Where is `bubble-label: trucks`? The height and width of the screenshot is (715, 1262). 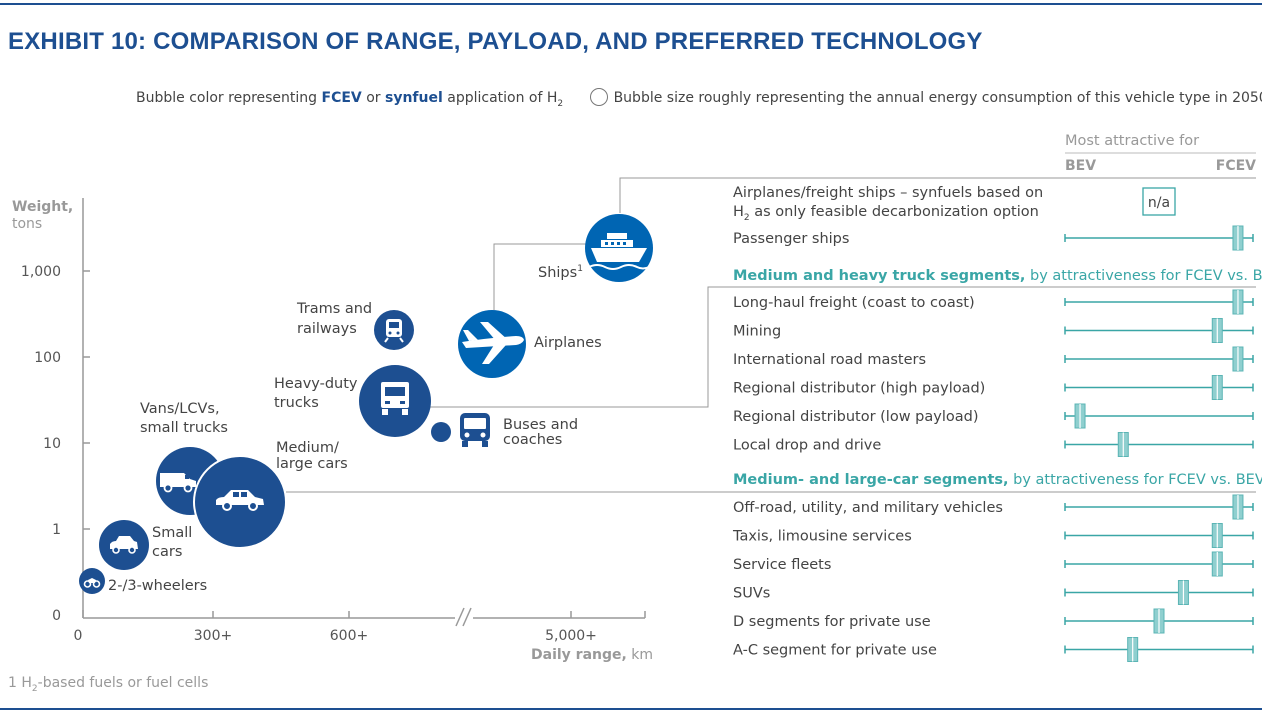 bubble-label: trucks is located at coordinates (296, 403).